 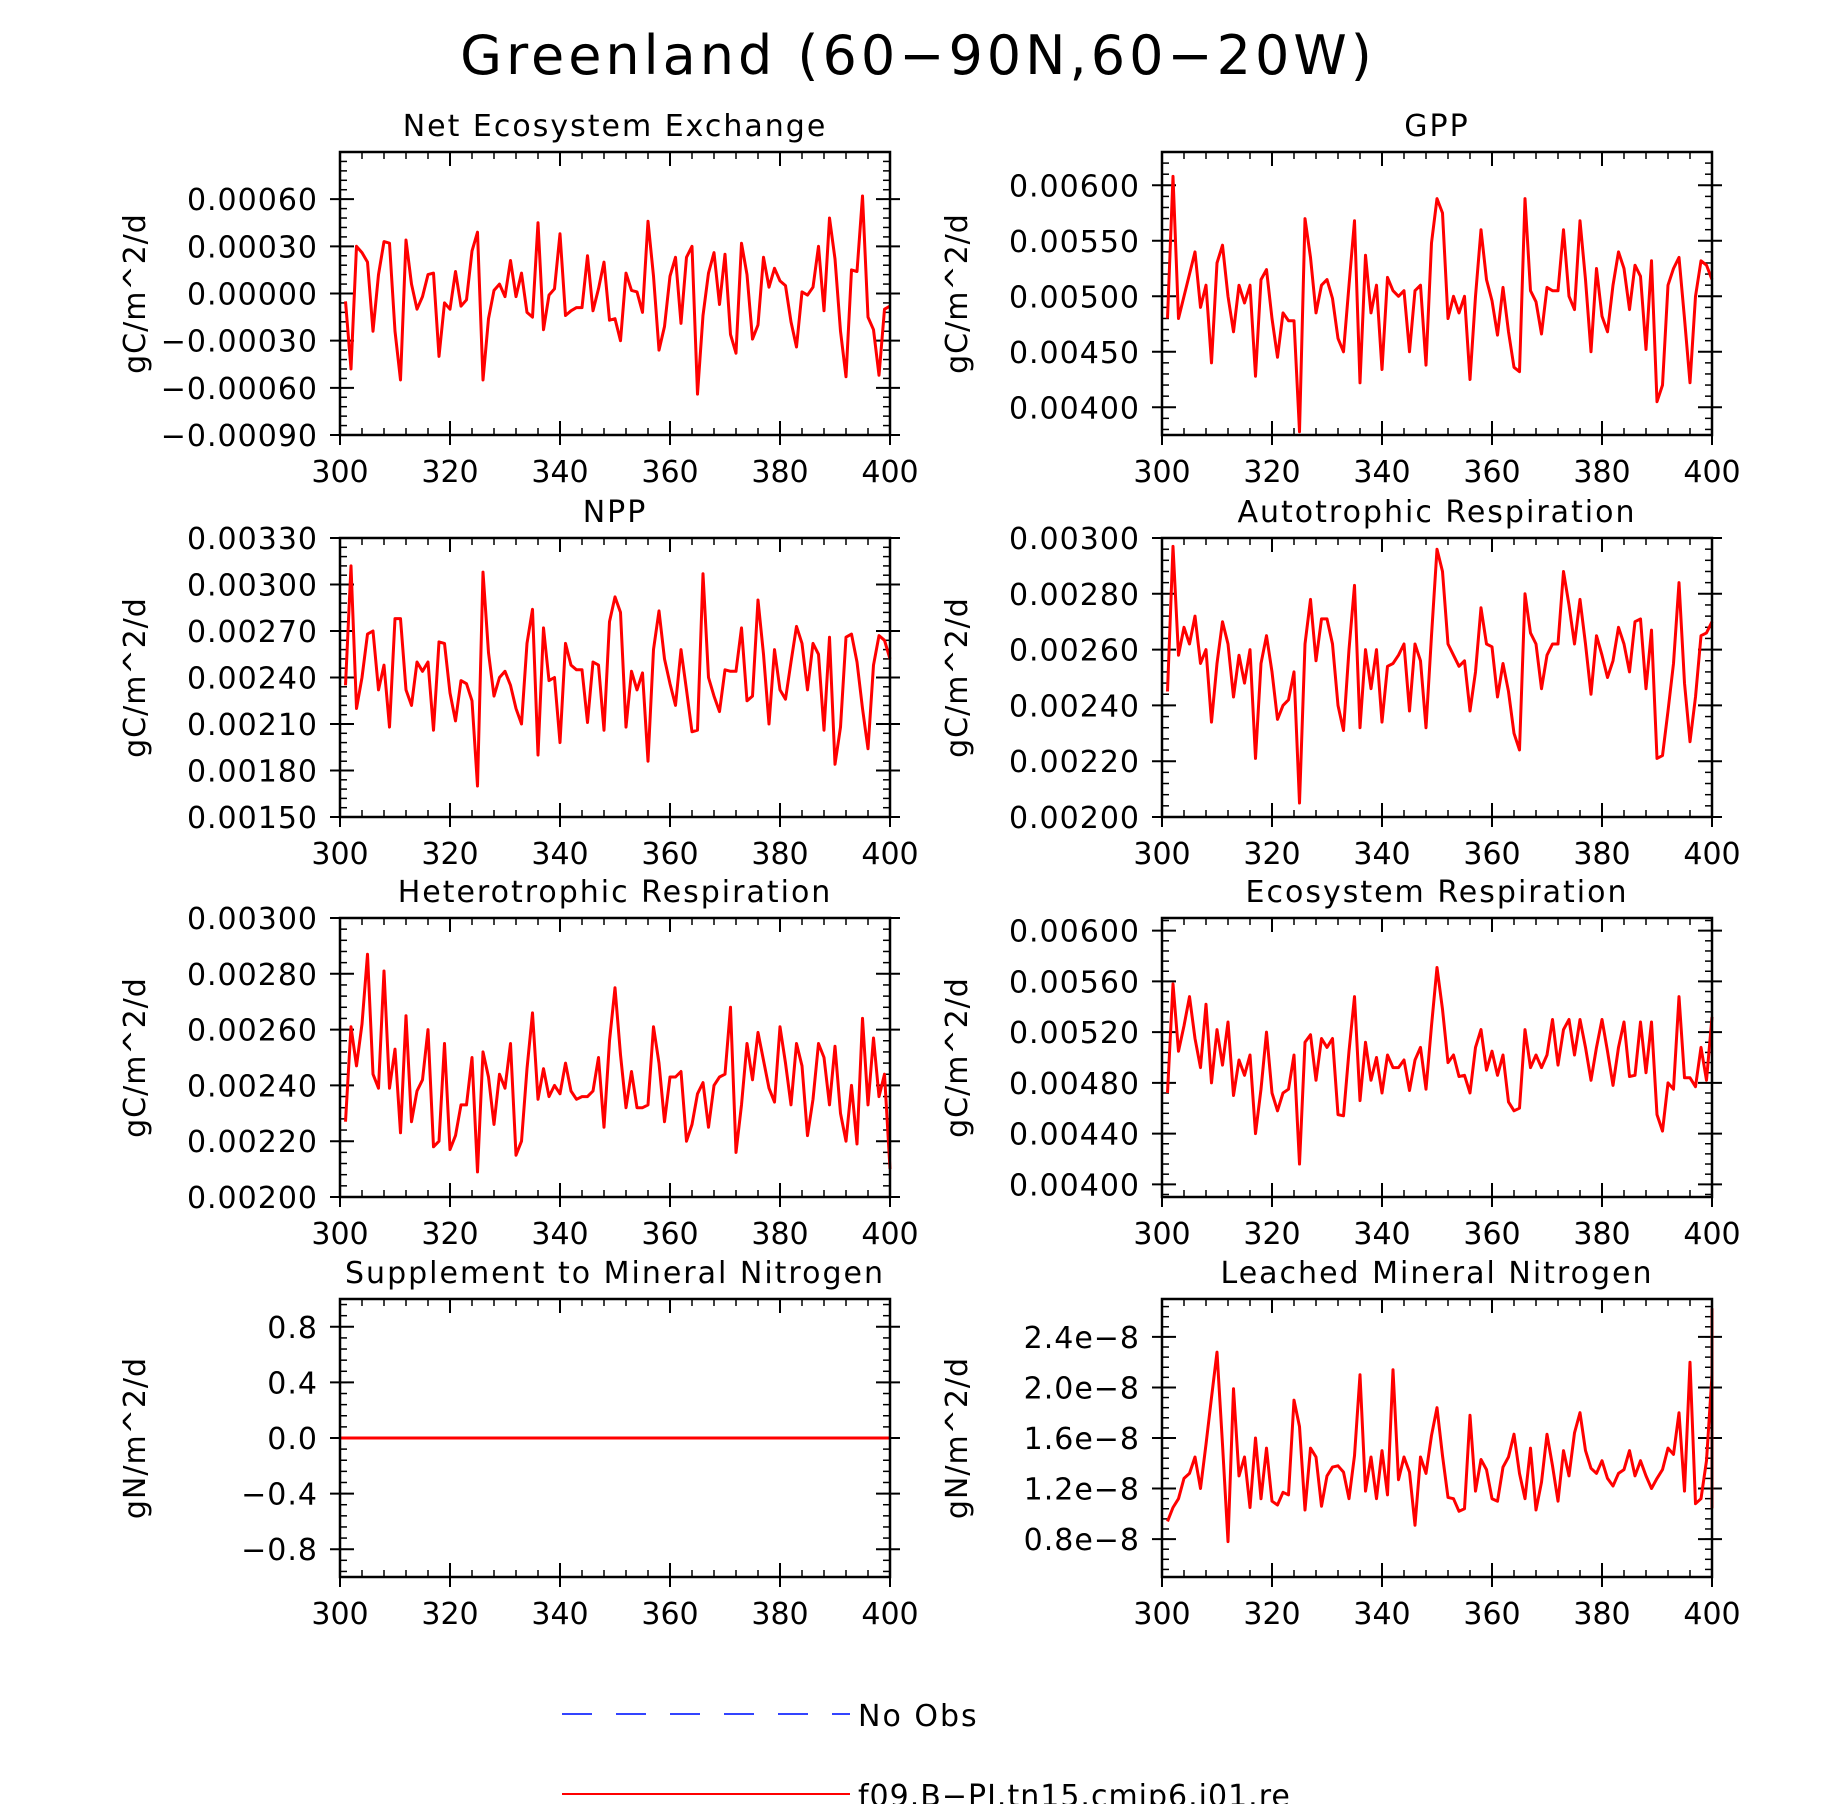 I want to click on y-tick-label: 2.0e−8, so click(x=1082, y=1388).